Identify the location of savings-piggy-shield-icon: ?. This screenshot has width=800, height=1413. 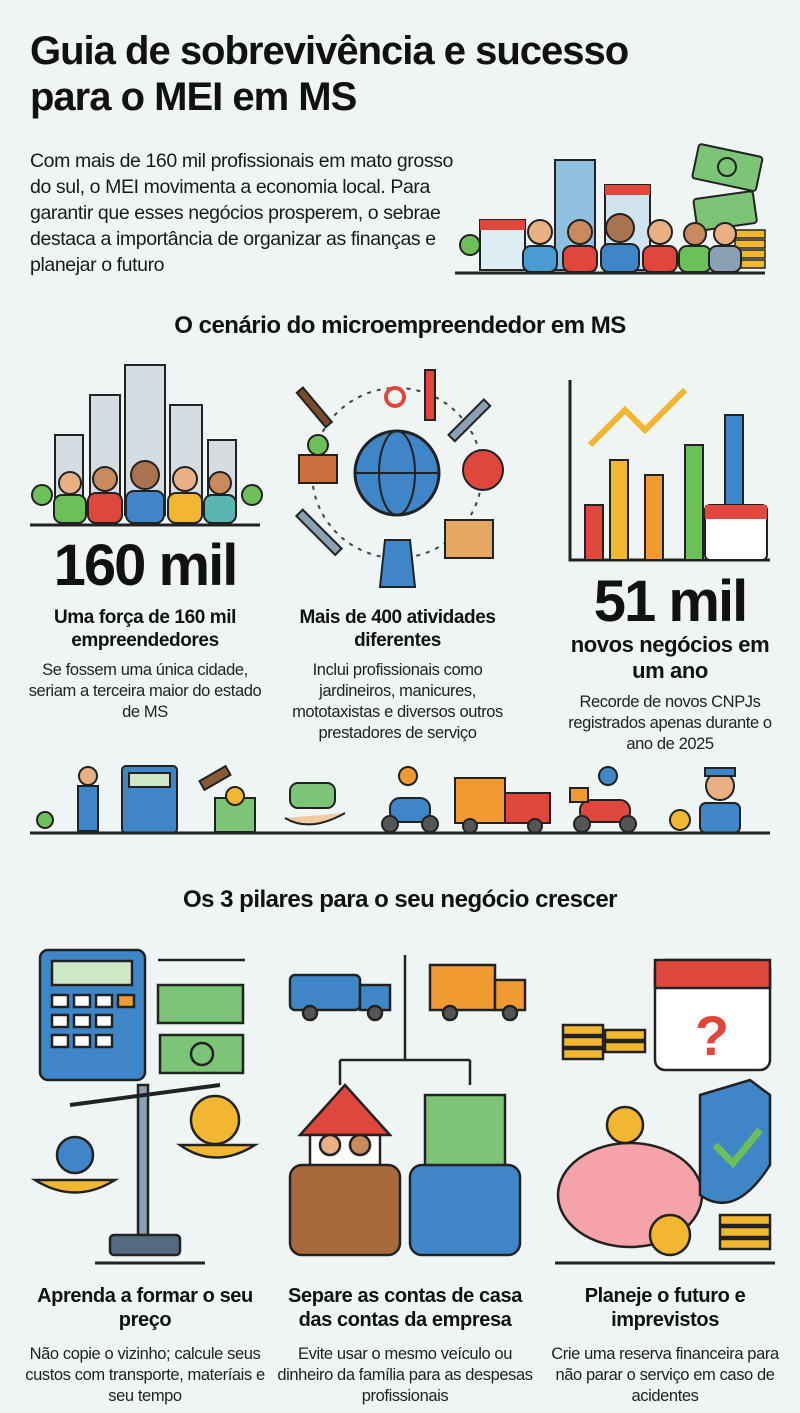
(665, 1111).